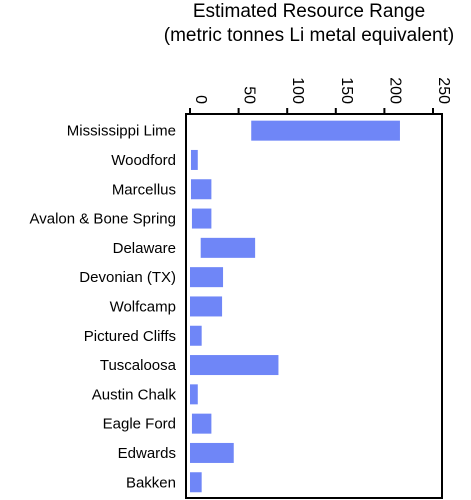 The width and height of the screenshot is (471, 500). What do you see at coordinates (130, 336) in the screenshot?
I see `category-label-7: Pictured Cliffs` at bounding box center [130, 336].